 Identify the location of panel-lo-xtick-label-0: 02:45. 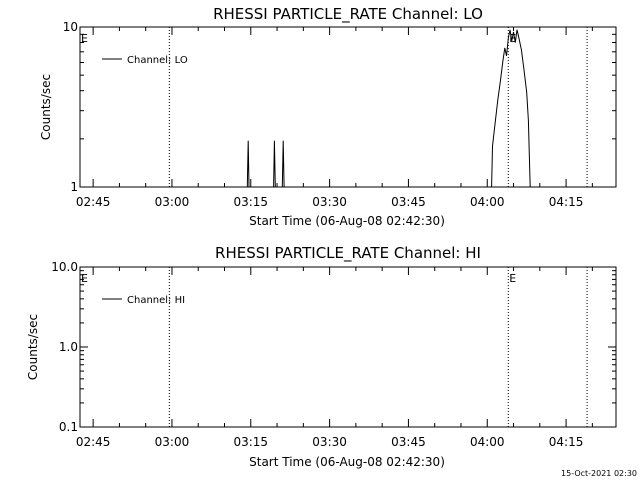
(93, 202).